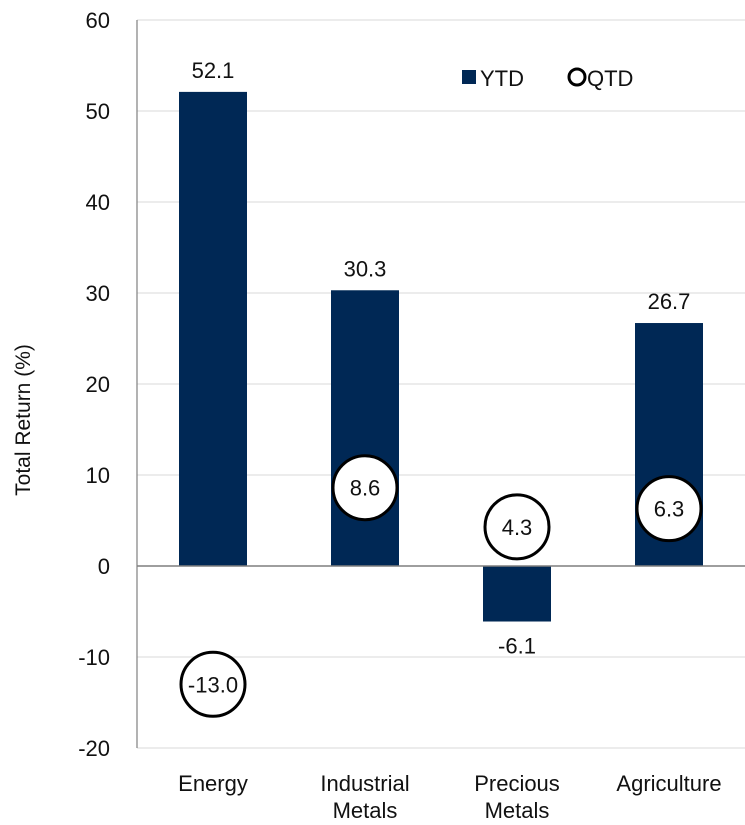  I want to click on y-tick-label: 30, so click(98, 293).